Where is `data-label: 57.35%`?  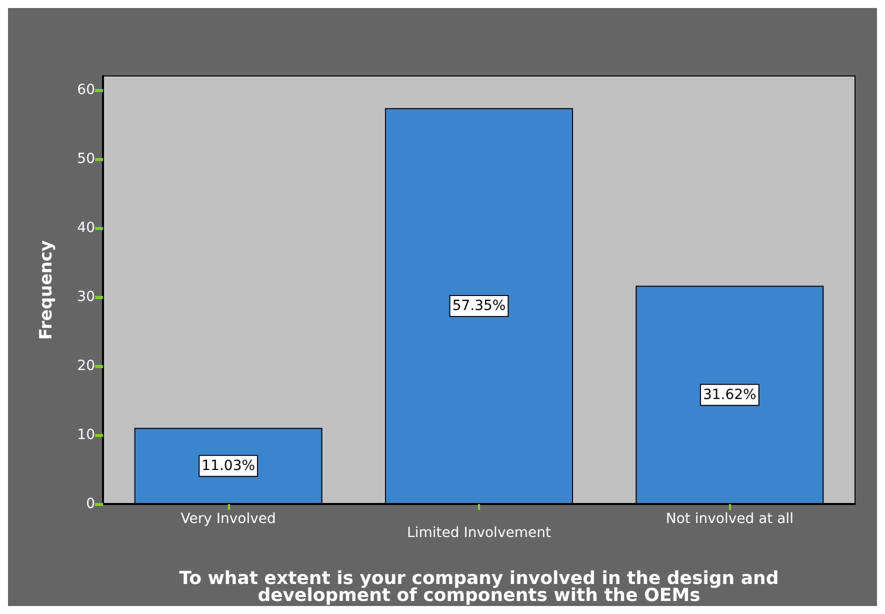 data-label: 57.35% is located at coordinates (479, 306).